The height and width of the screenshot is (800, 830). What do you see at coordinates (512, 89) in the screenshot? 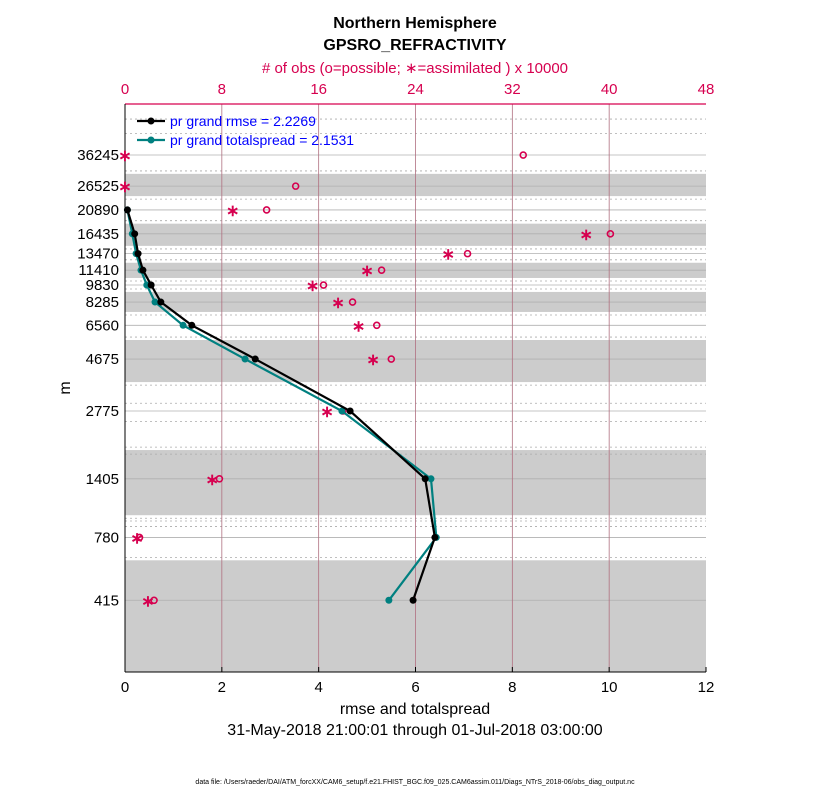
I see `top-tick-label: 32` at bounding box center [512, 89].